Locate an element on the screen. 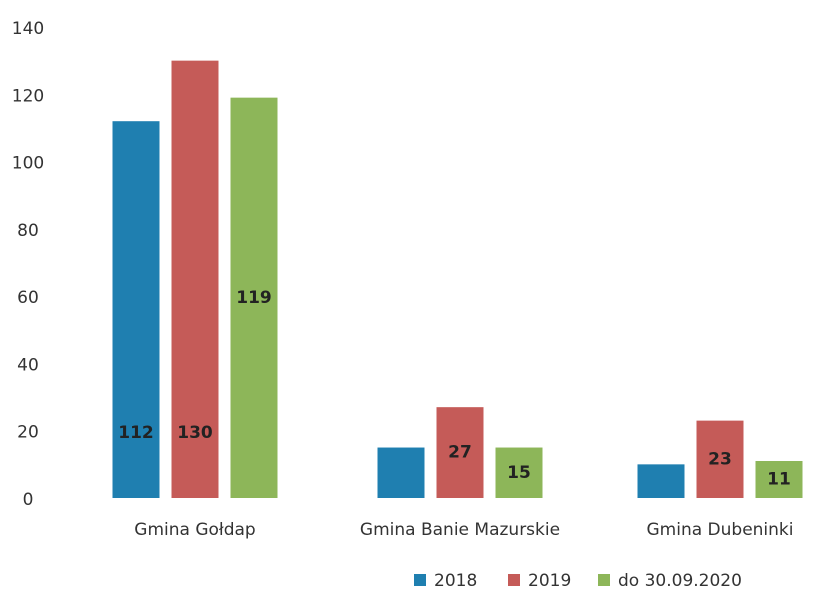  value-label: 23 is located at coordinates (720, 459).